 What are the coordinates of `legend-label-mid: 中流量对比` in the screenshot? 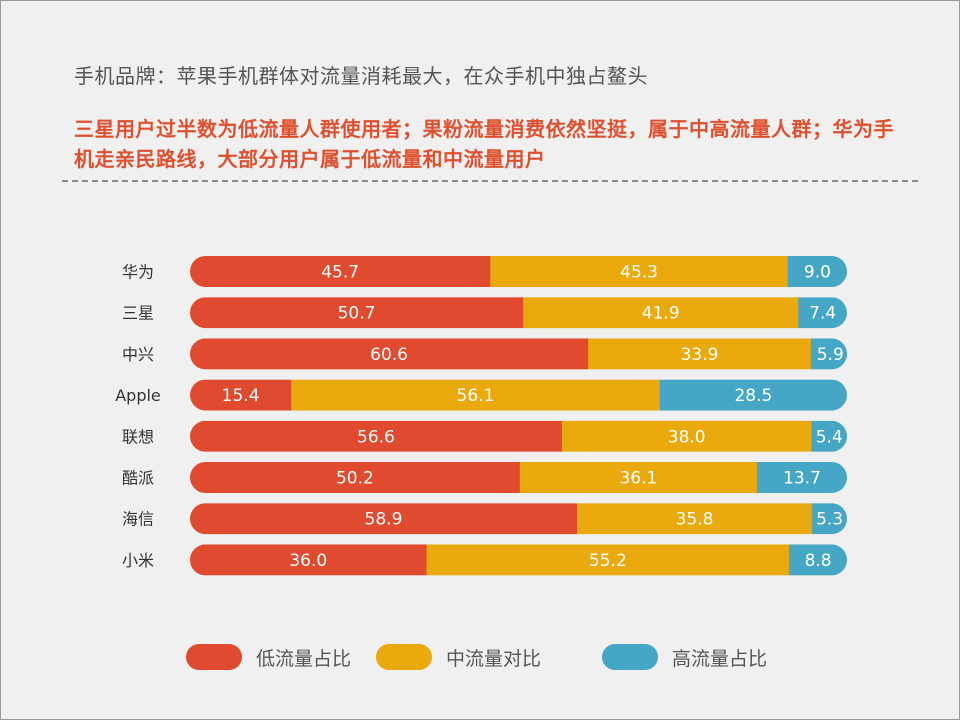 It's located at (494, 658).